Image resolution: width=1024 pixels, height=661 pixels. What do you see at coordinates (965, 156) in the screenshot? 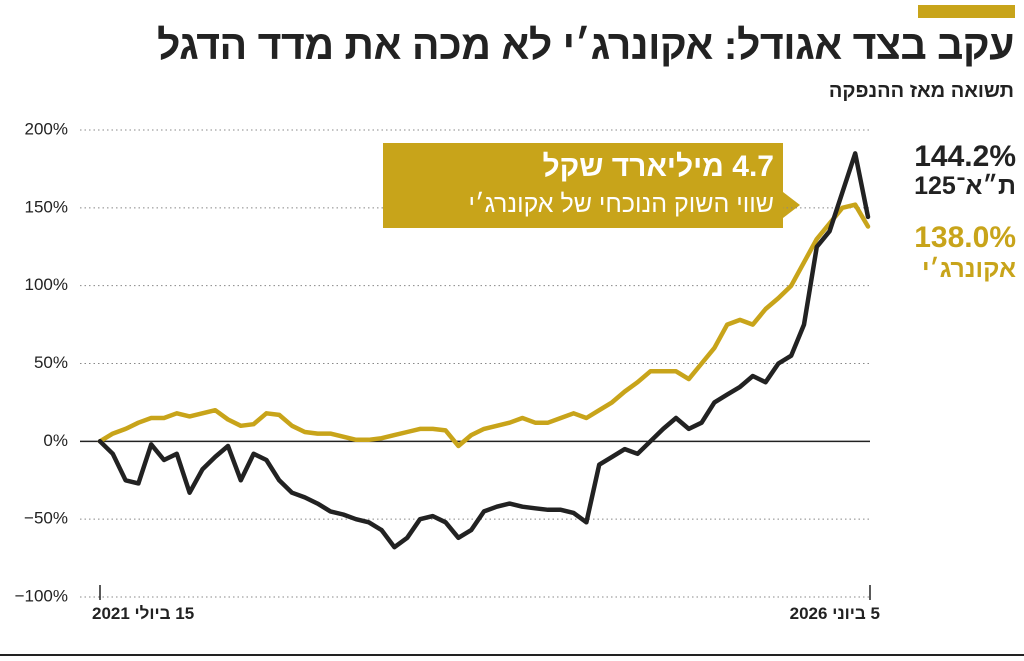
I see `end-value-label: 144.2%` at bounding box center [965, 156].